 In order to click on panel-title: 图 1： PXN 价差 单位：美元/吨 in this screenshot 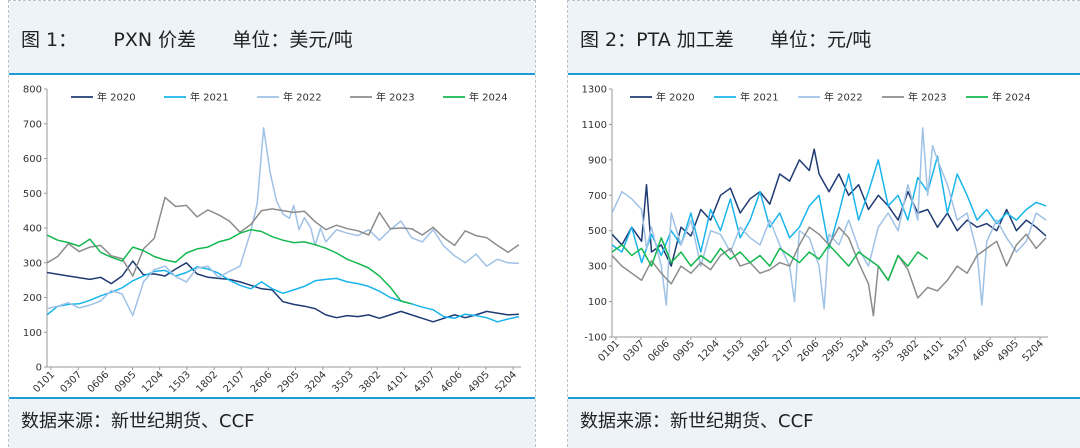, I will do `click(187, 40)`.